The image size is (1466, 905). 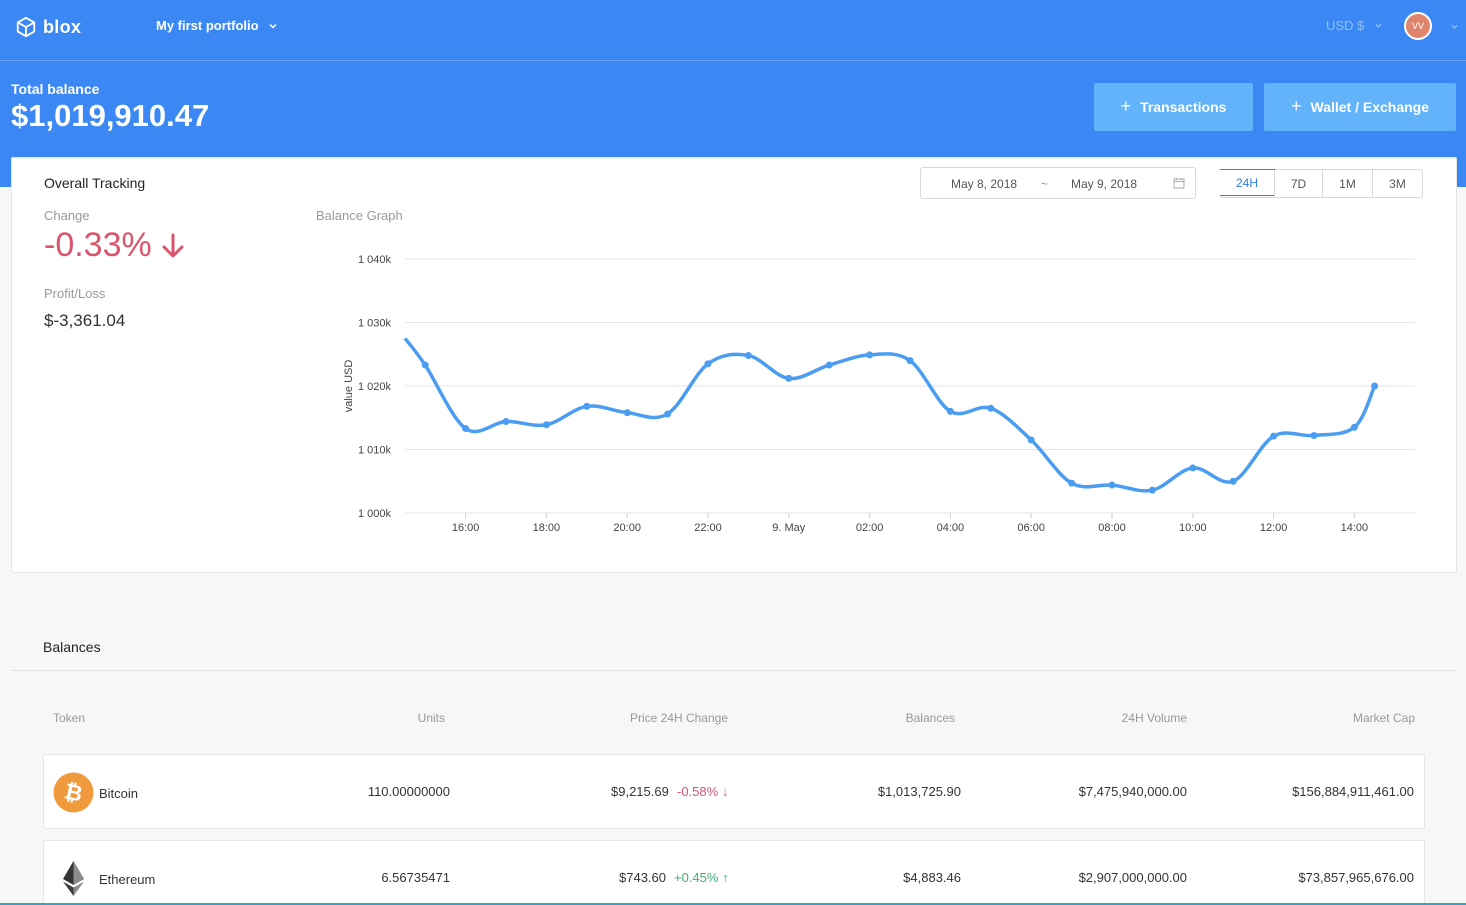 I want to click on logo-text: blox, so click(x=62, y=26).